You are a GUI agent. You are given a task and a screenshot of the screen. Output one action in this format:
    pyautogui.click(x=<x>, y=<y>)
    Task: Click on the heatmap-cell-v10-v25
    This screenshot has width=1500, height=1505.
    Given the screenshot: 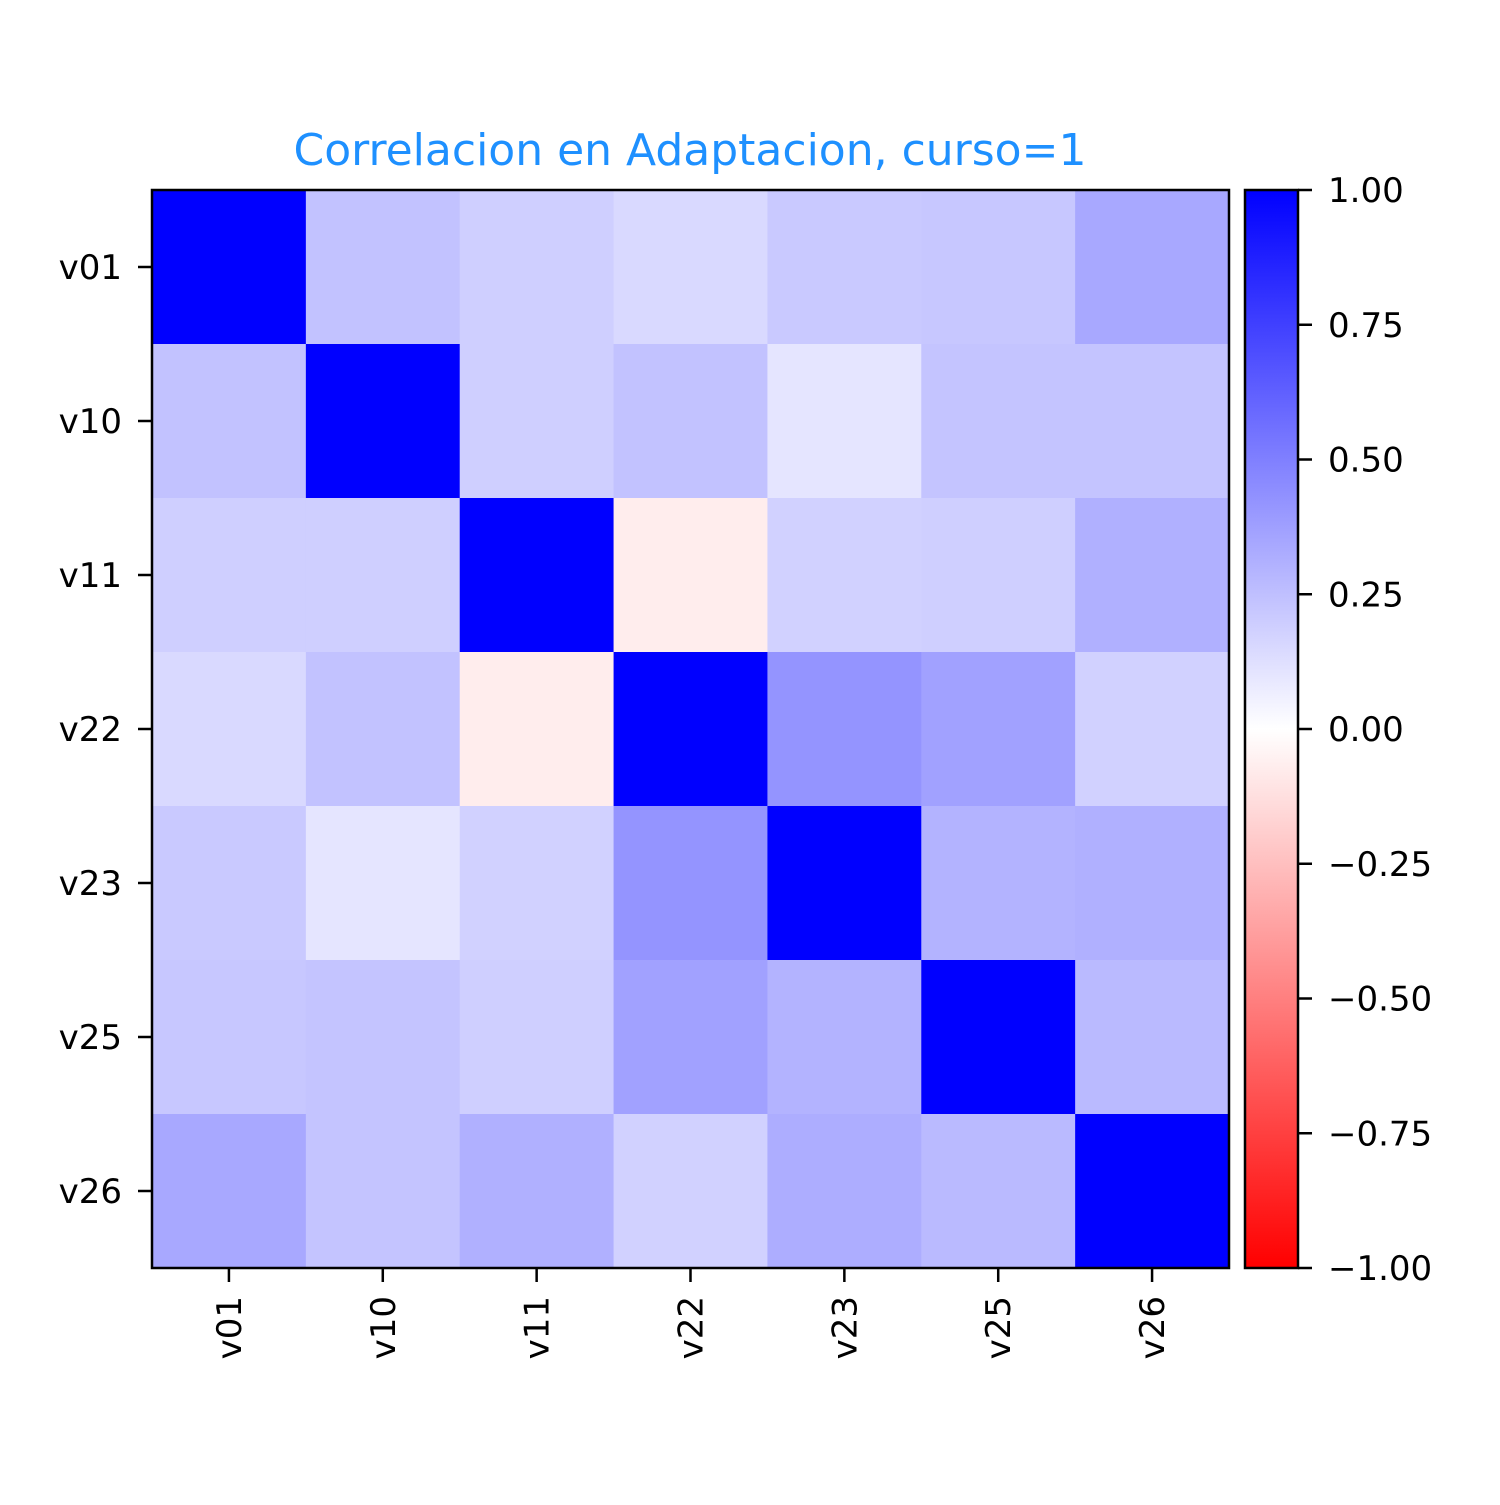 What is the action you would take?
    pyautogui.click(x=998, y=421)
    